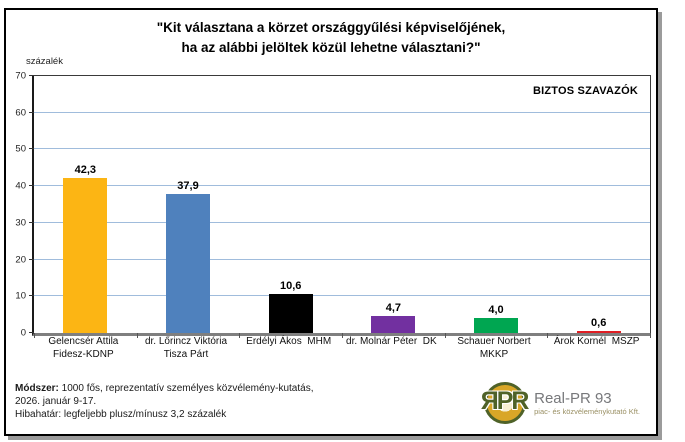 This screenshot has width=685, height=442. What do you see at coordinates (585, 91) in the screenshot?
I see `voter-segment-label: BIZTOS SZAVAZÓK` at bounding box center [585, 91].